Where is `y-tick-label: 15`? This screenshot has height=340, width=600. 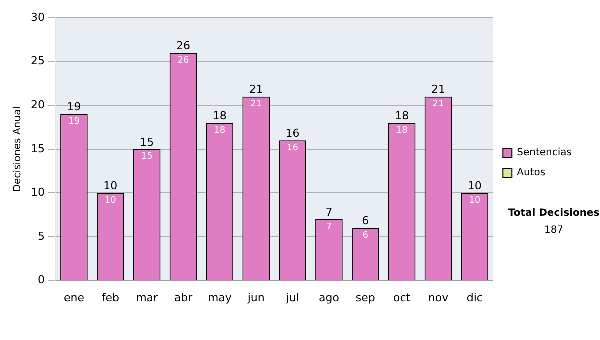
y-tick-label: 15 is located at coordinates (37, 149).